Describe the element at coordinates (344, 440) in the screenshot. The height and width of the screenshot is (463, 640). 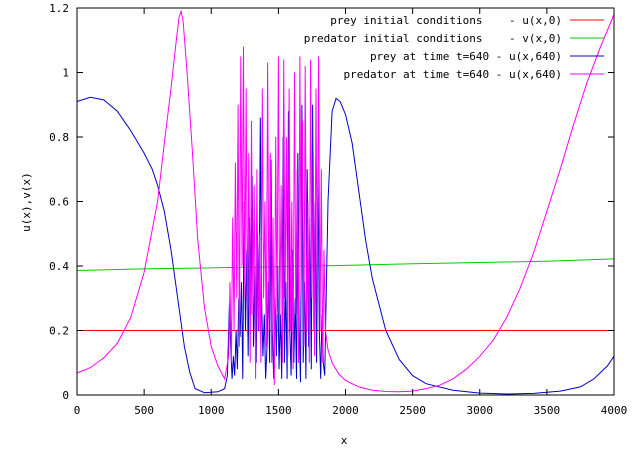
I see `x-axis-label: x` at that location.